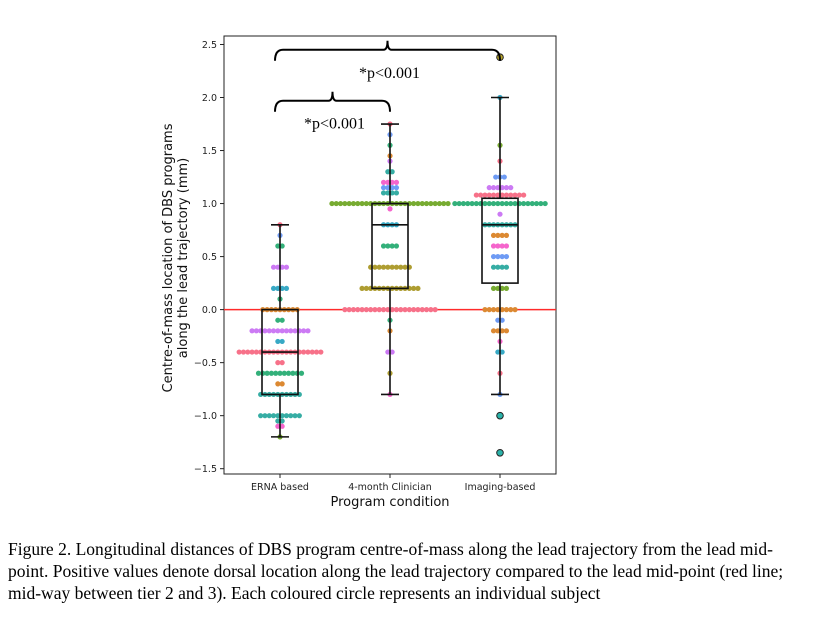 The image size is (817, 637). I want to click on y-axis-label-line-2: along the lead trajectory (mm), so click(183, 258).